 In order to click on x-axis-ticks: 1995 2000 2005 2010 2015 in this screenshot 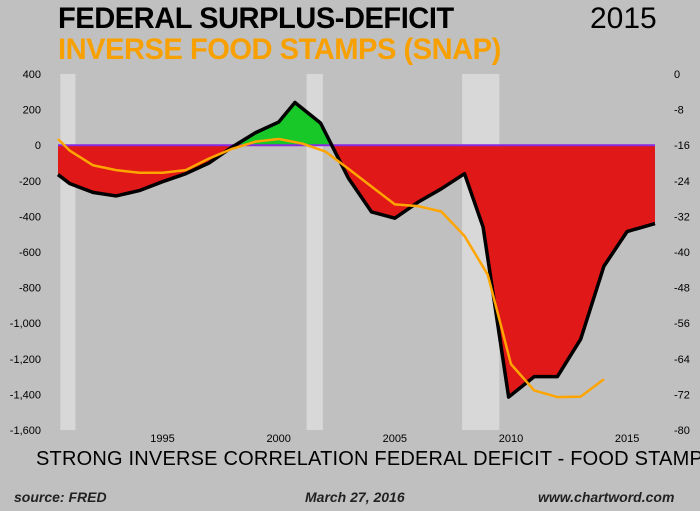, I will do `click(394, 439)`.